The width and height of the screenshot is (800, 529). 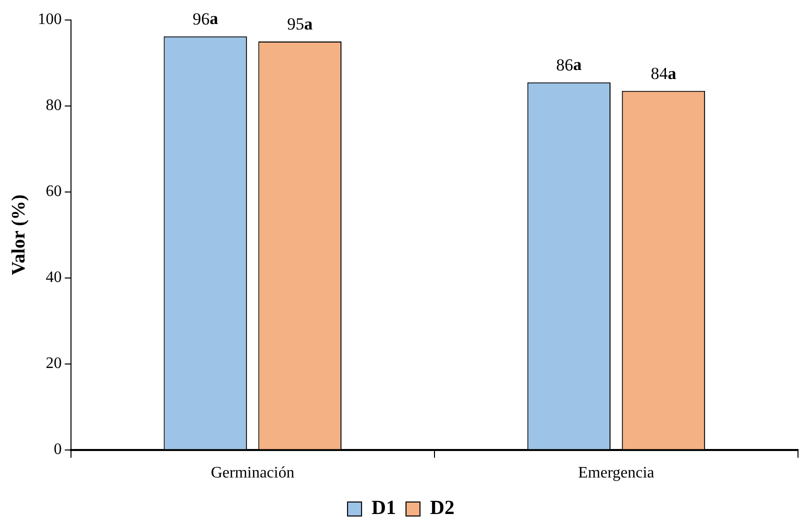 I want to click on y-tick-label: 0, so click(x=58, y=449).